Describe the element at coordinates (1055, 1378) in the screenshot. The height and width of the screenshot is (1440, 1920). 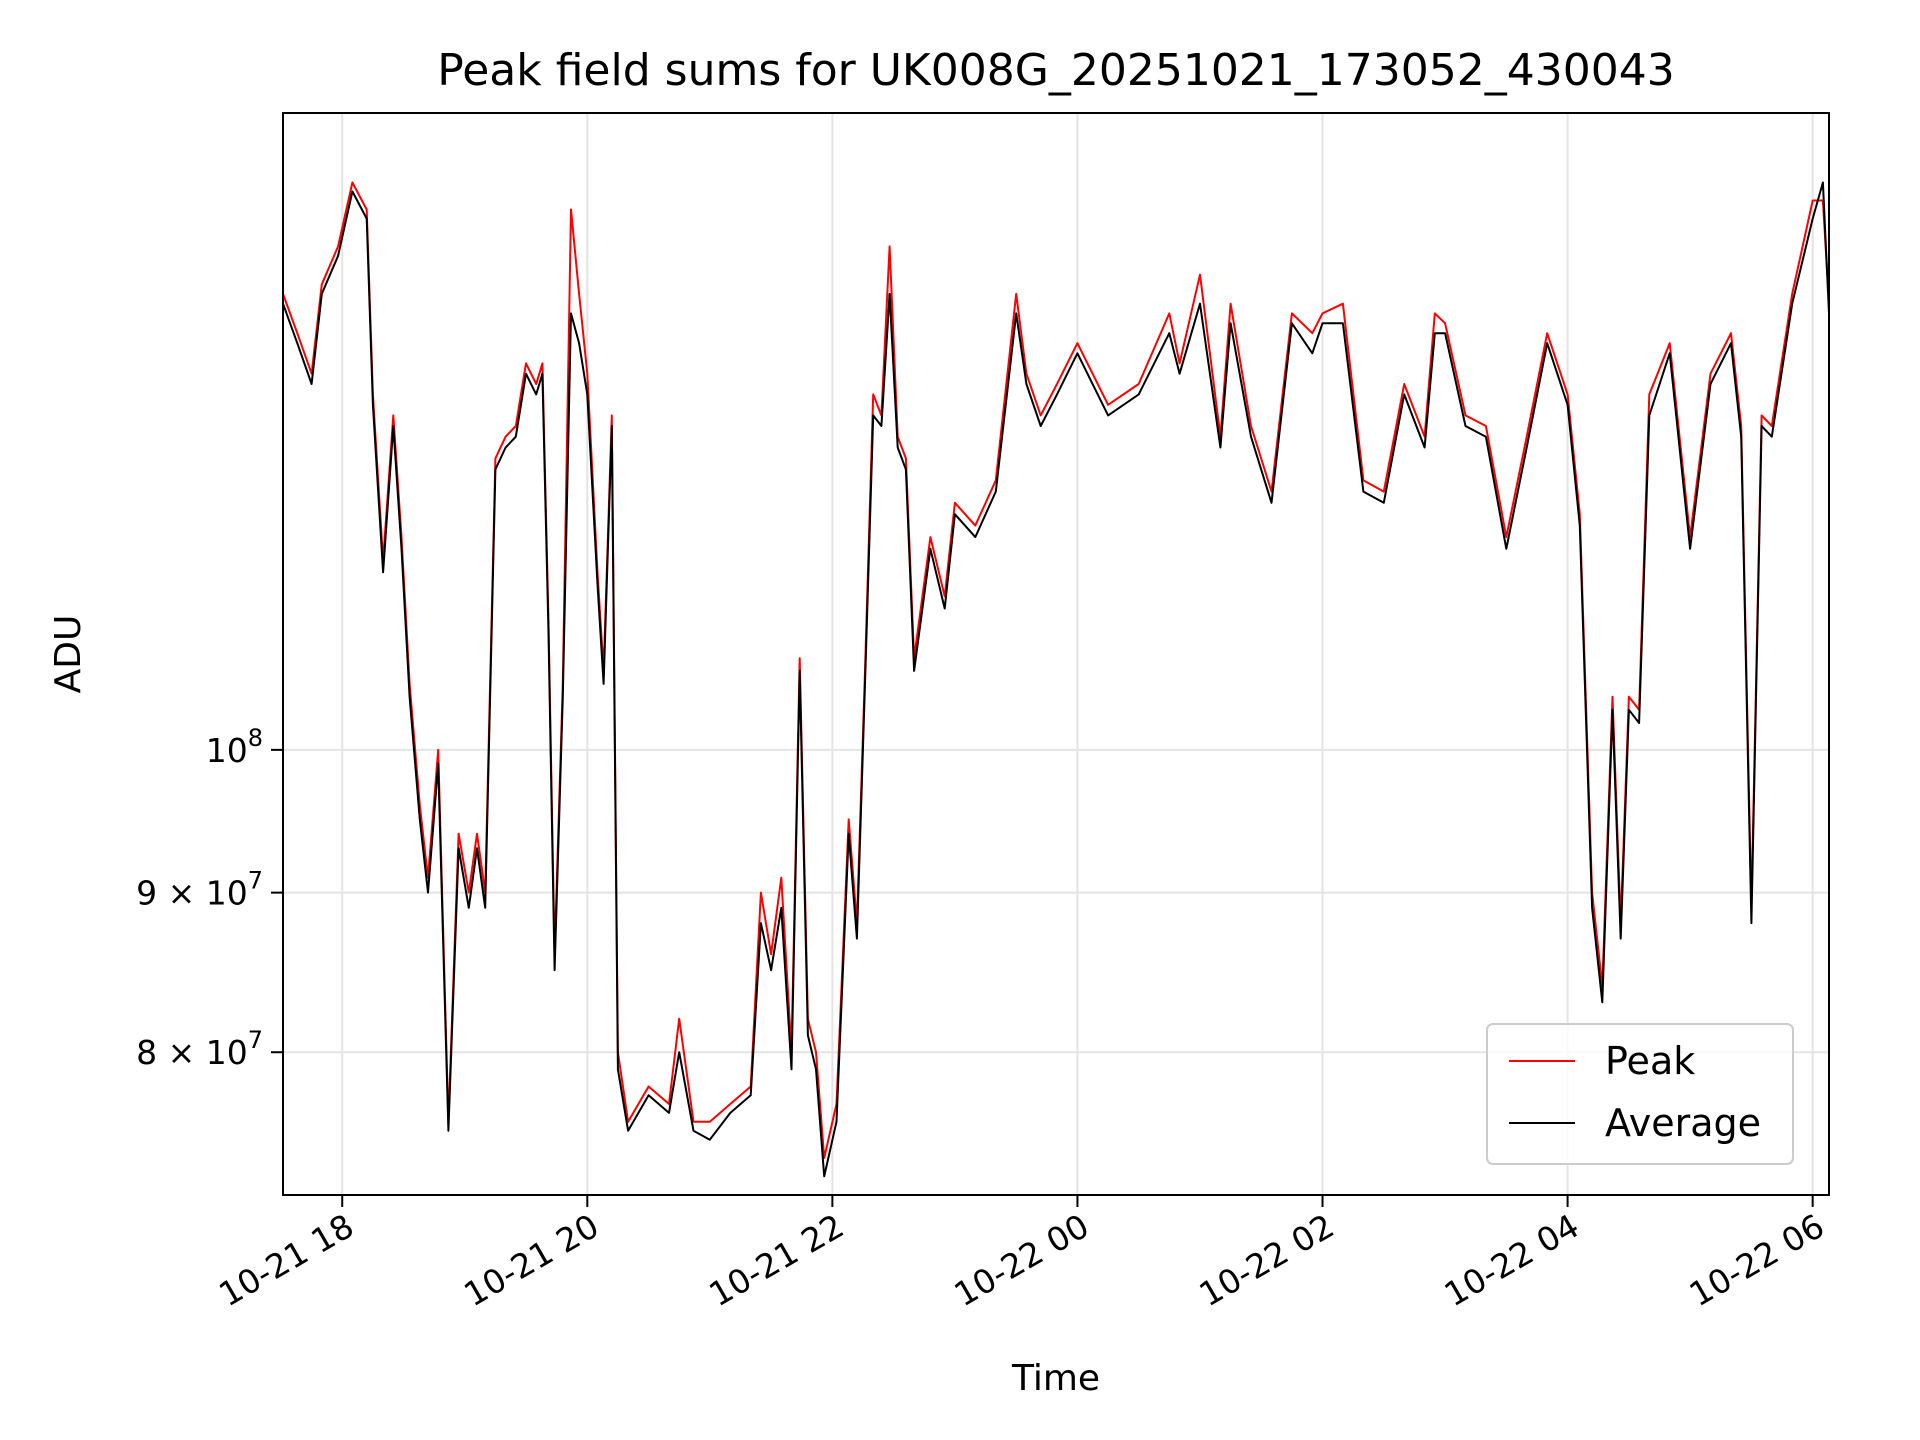
I see `x-axis-label: Time` at that location.